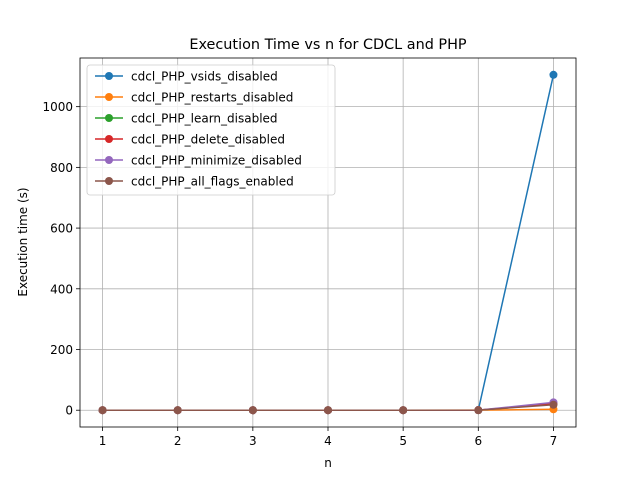 The width and height of the screenshot is (640, 484). What do you see at coordinates (204, 119) in the screenshot?
I see `legend-label: cdcl_PHP_learn_disabled` at bounding box center [204, 119].